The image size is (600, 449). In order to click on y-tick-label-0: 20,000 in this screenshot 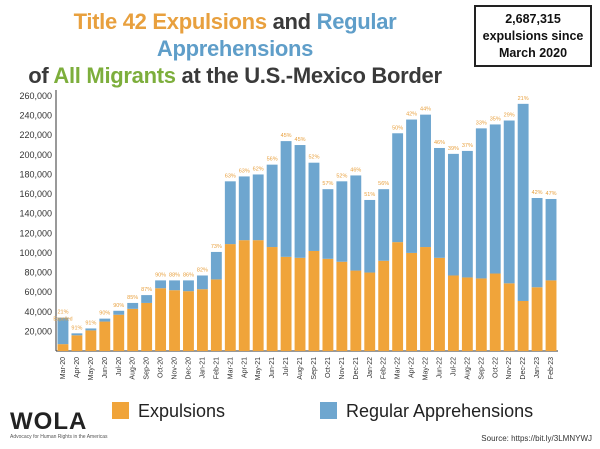, I will do `click(38, 331)`.